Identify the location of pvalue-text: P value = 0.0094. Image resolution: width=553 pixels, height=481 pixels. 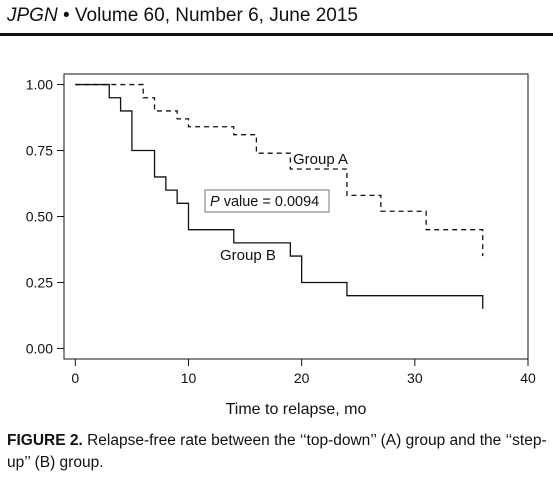
(264, 202).